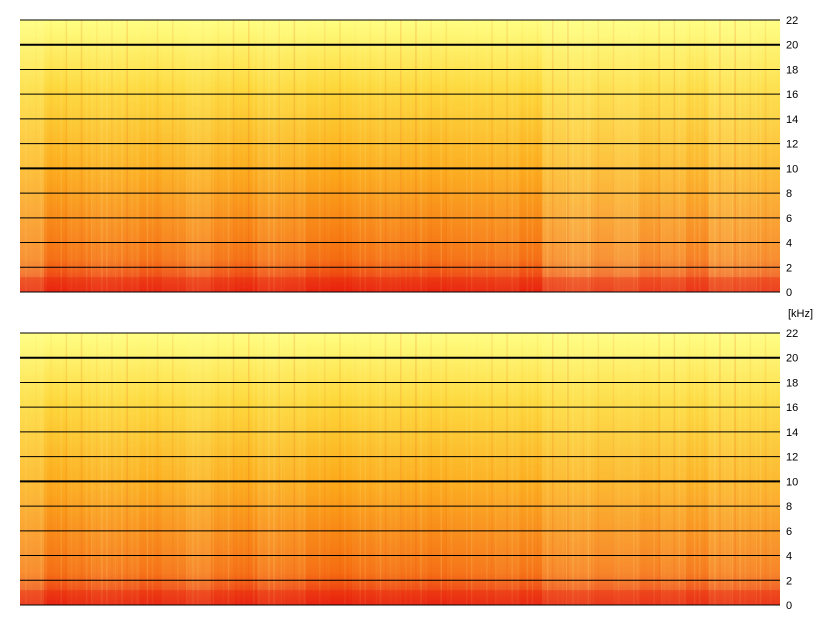 This screenshot has width=823, height=626. What do you see at coordinates (792, 70) in the screenshot?
I see `y-tick-label: 18` at bounding box center [792, 70].